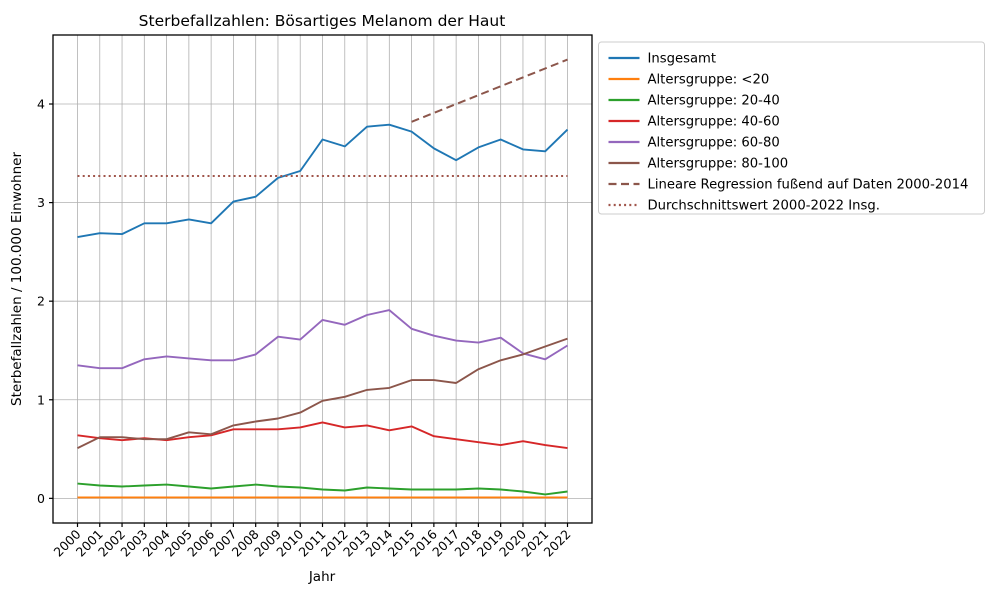 Image resolution: width=1000 pixels, height=600 pixels. I want to click on legend-label: Altersgruppe: 60-80, so click(714, 143).